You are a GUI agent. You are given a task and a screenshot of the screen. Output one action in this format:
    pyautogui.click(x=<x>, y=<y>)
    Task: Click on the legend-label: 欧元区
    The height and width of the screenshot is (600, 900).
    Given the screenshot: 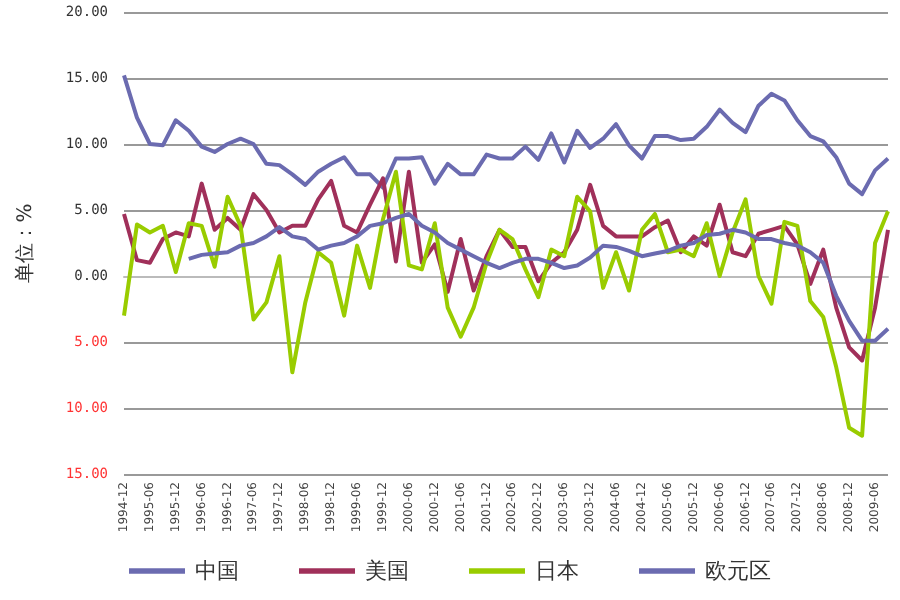 What is the action you would take?
    pyautogui.click(x=738, y=571)
    